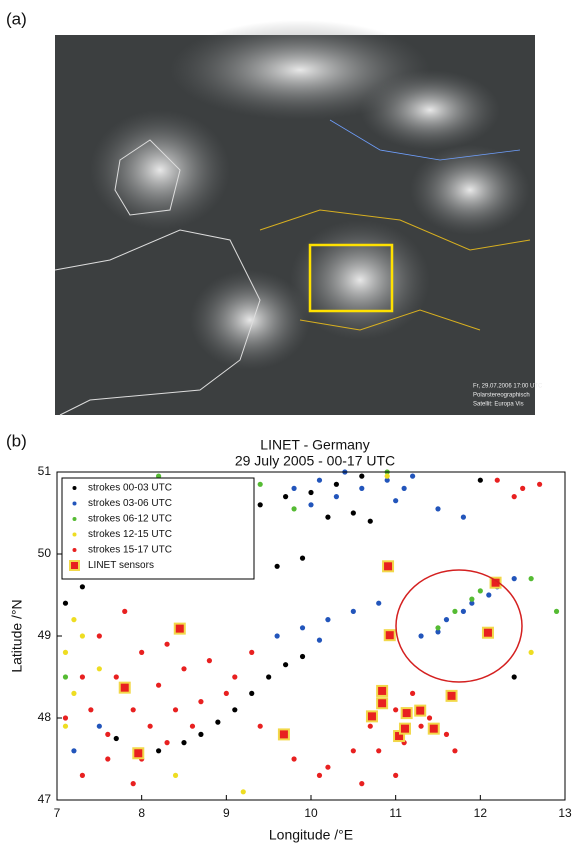  What do you see at coordinates (16, 18) in the screenshot?
I see `panel-label: (a)` at bounding box center [16, 18].